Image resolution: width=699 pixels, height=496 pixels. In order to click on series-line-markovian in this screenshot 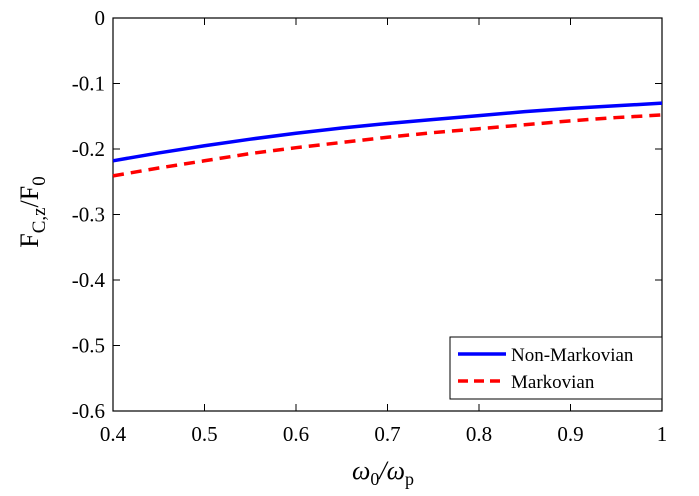, I will do `click(387, 145)`.